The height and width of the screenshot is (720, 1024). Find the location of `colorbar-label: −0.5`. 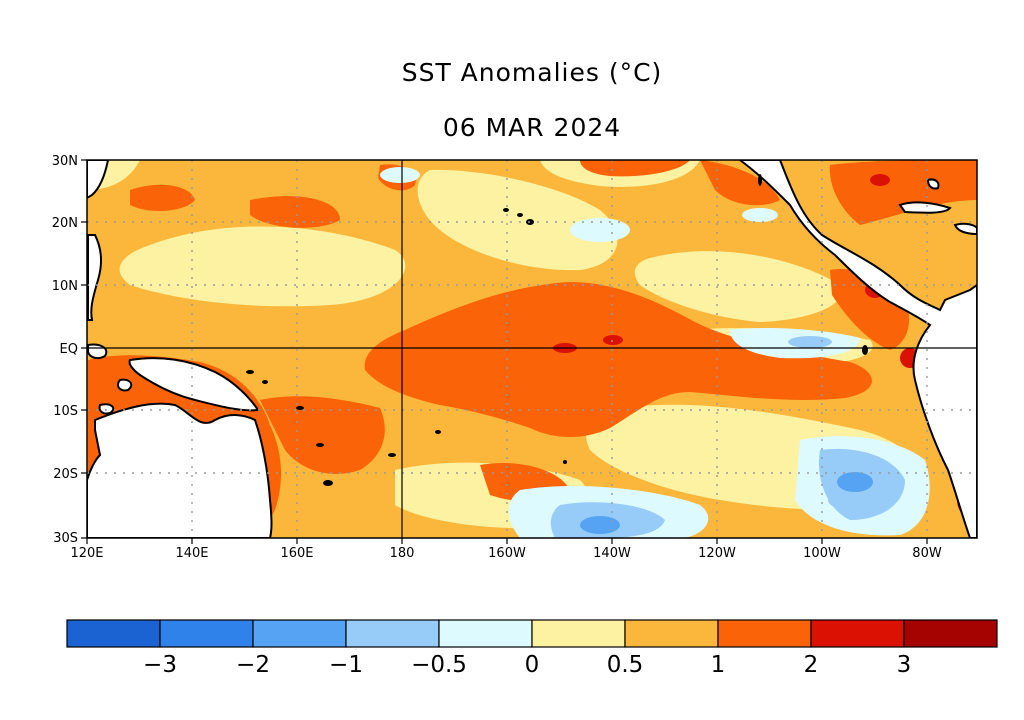

colorbar-label: −0.5 is located at coordinates (439, 665).